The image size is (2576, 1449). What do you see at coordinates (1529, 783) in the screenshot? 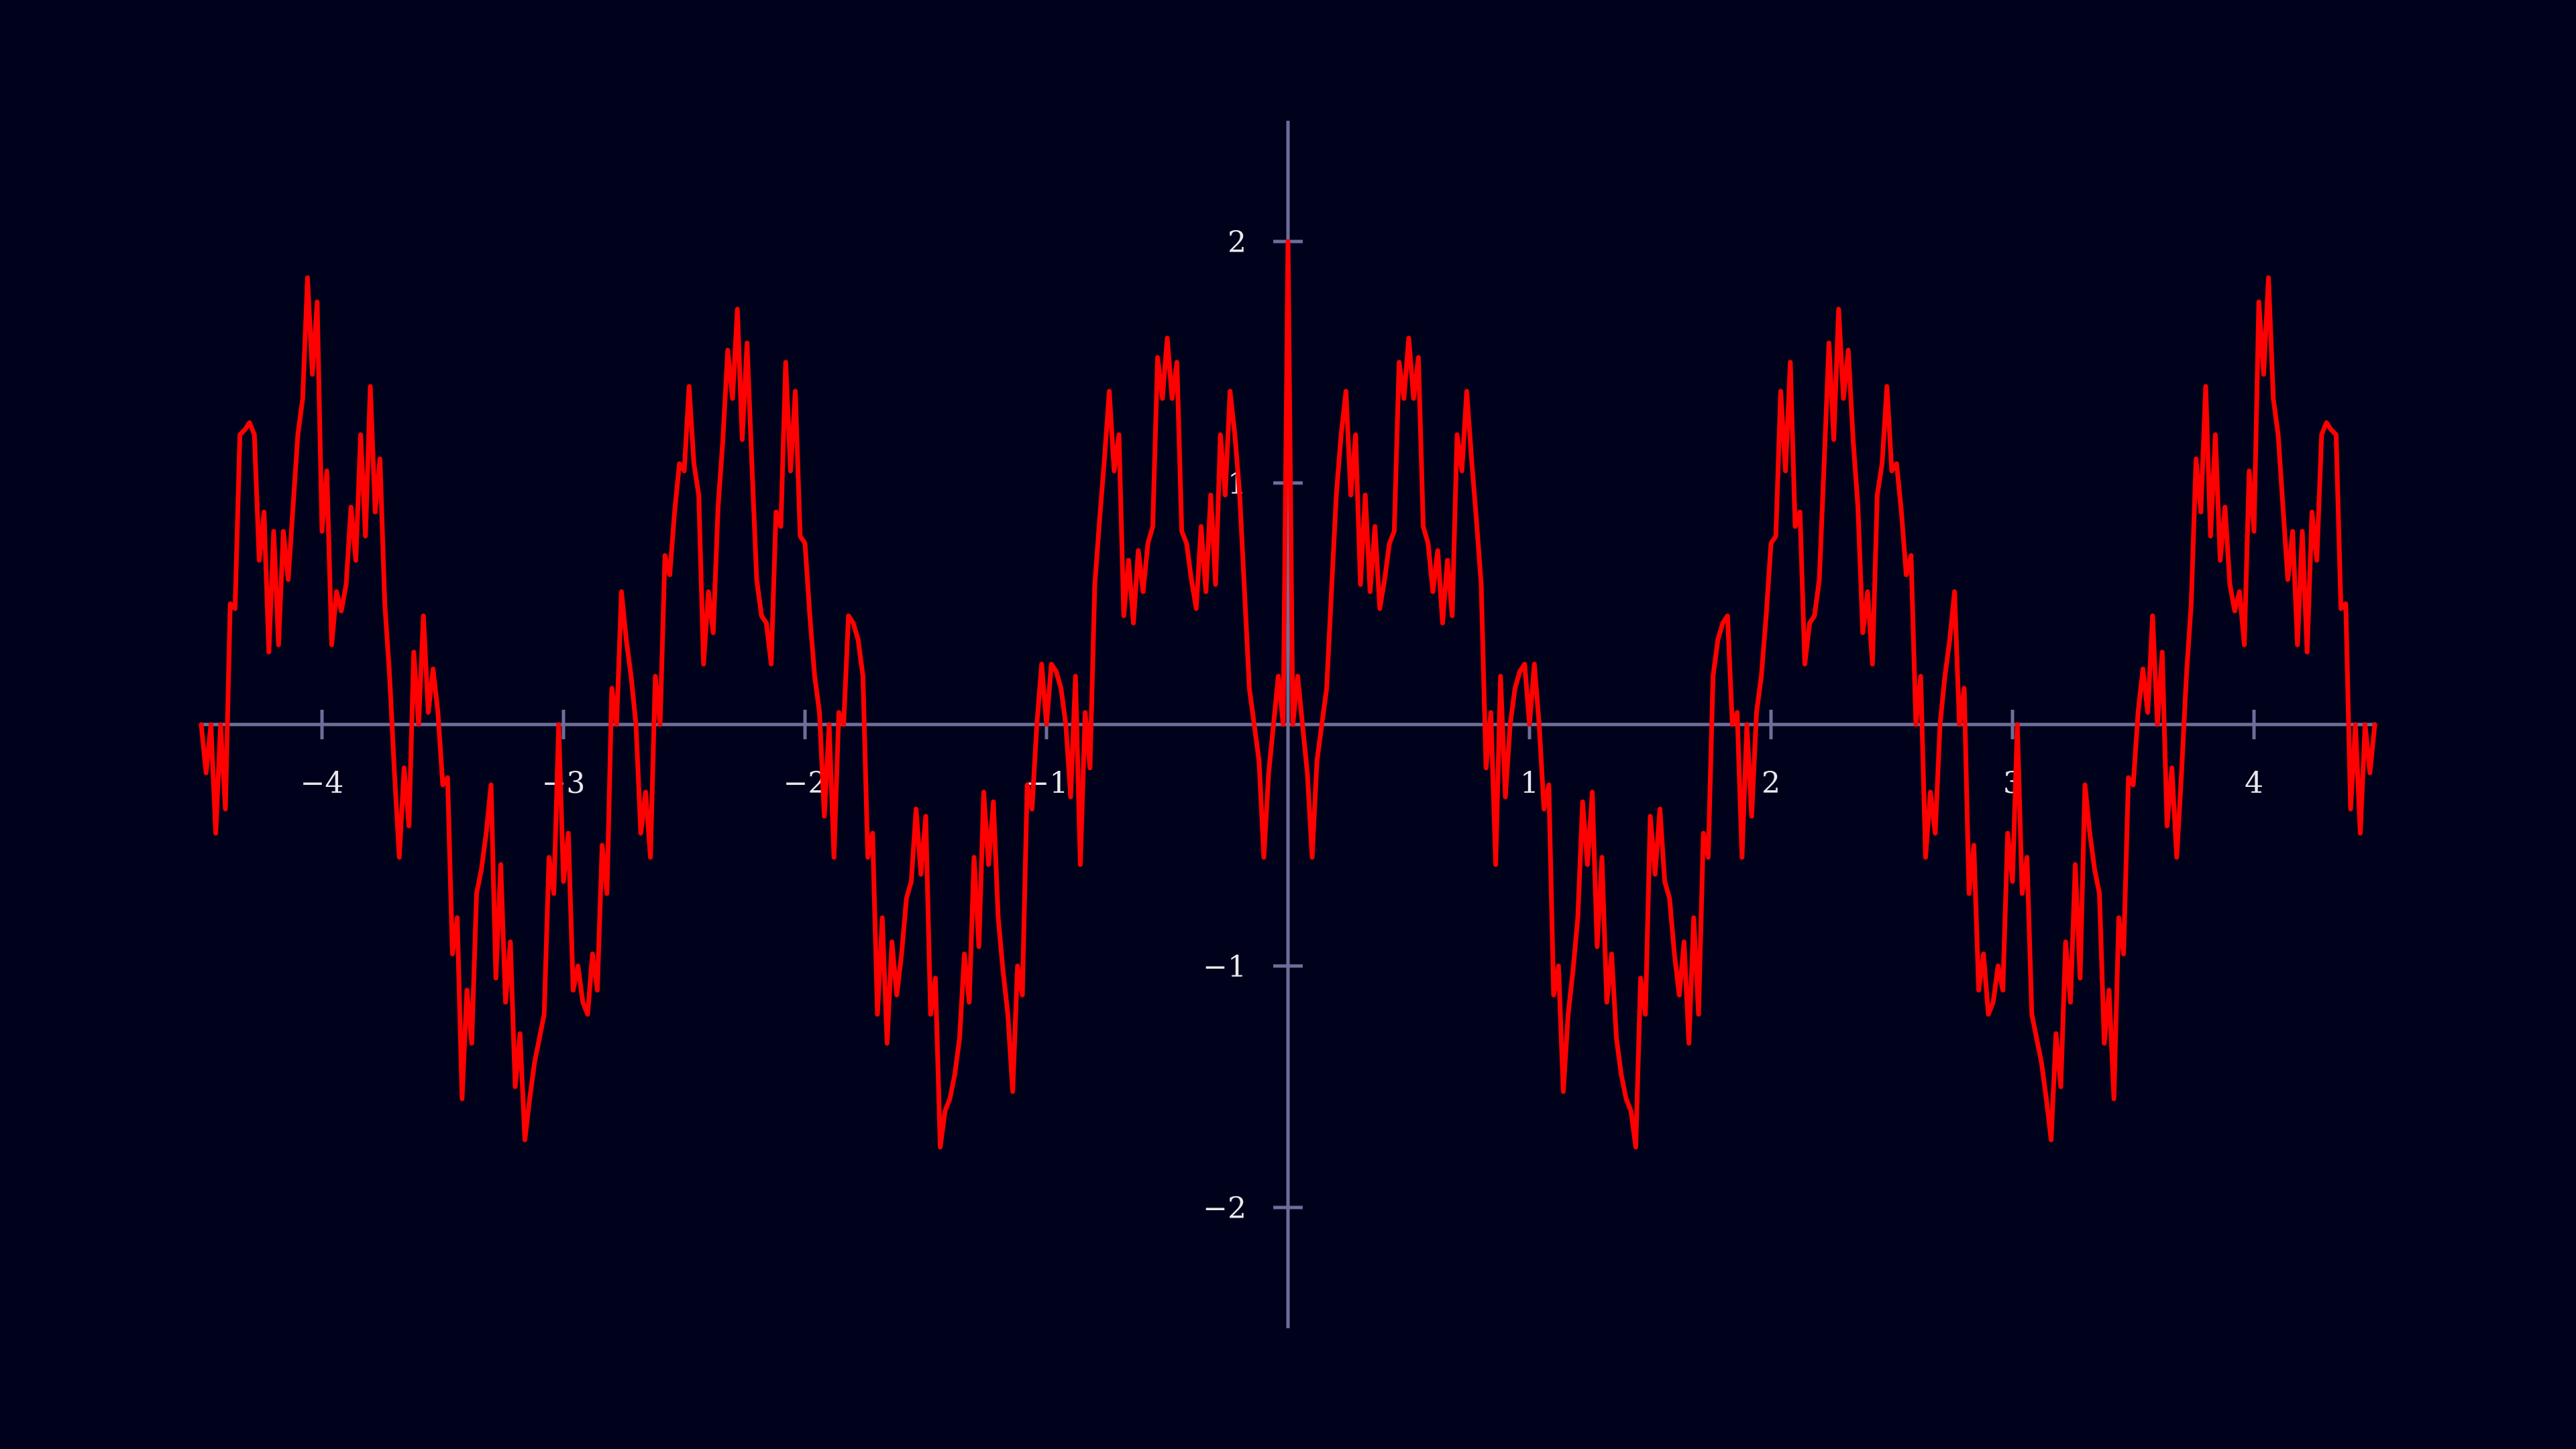
I see `x-tick-label: 1` at bounding box center [1529, 783].